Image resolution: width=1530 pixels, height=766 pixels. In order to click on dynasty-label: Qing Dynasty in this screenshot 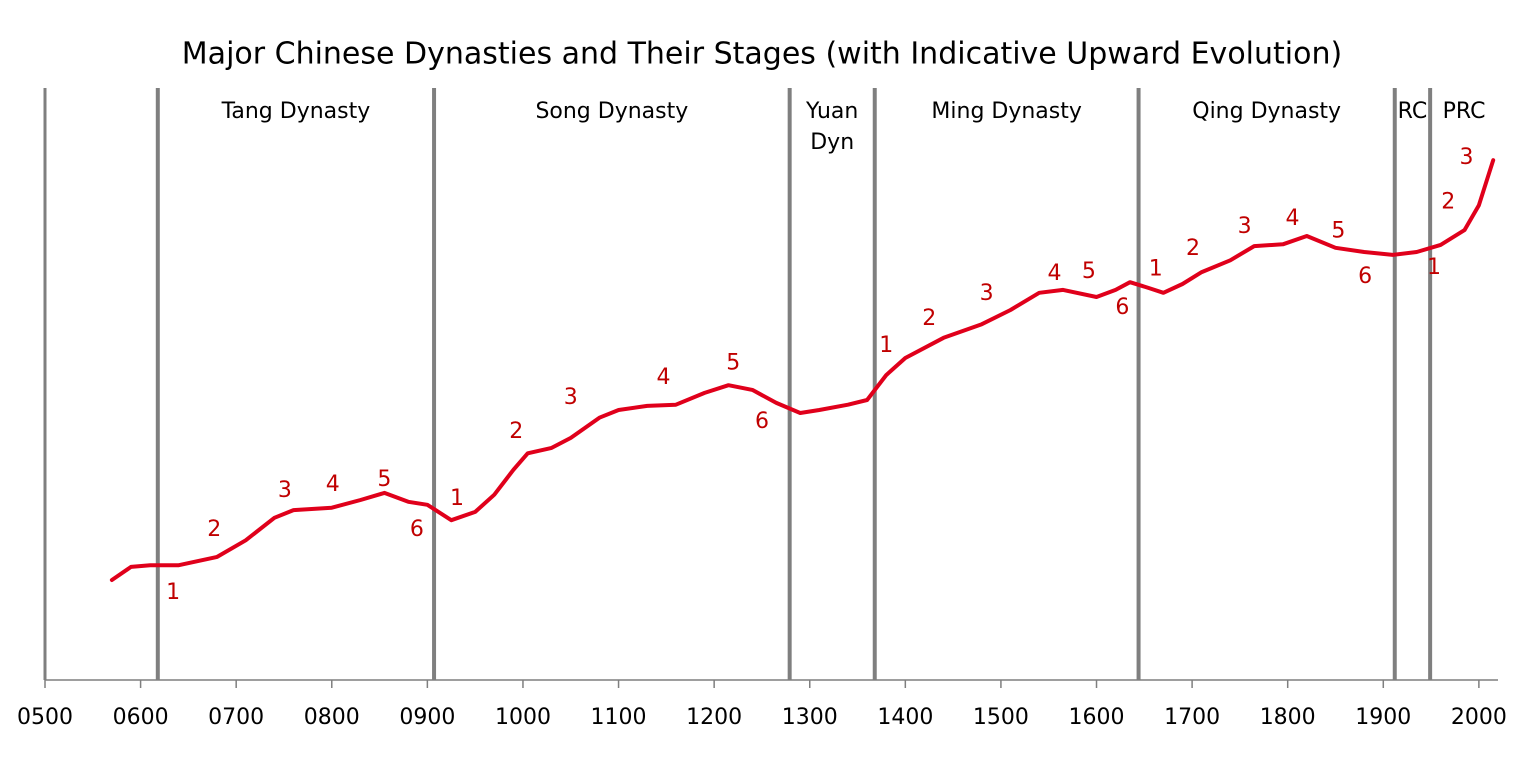, I will do `click(1266, 111)`.